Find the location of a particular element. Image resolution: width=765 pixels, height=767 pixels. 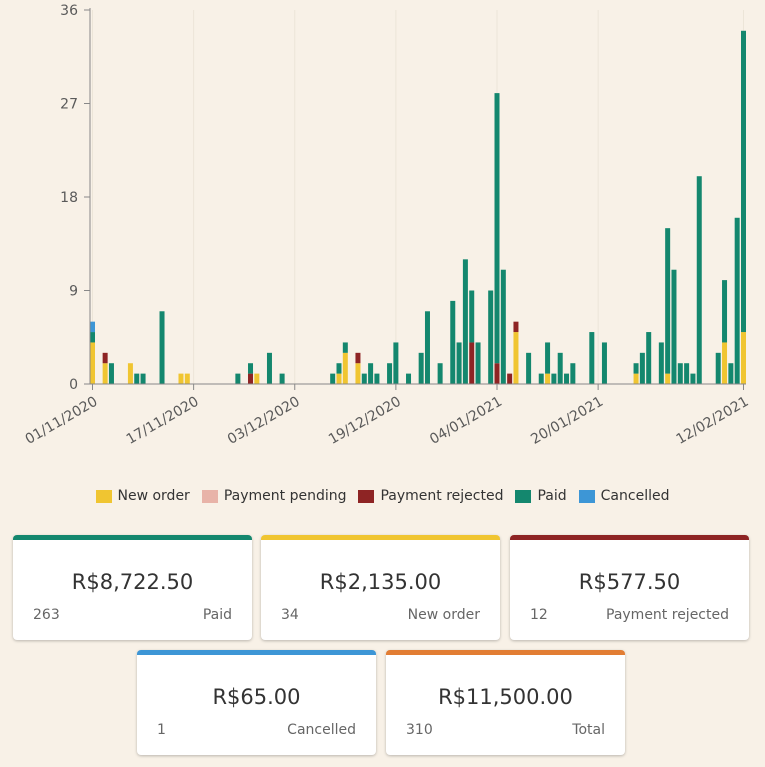

card-amount: R$65.00 is located at coordinates (256, 697).